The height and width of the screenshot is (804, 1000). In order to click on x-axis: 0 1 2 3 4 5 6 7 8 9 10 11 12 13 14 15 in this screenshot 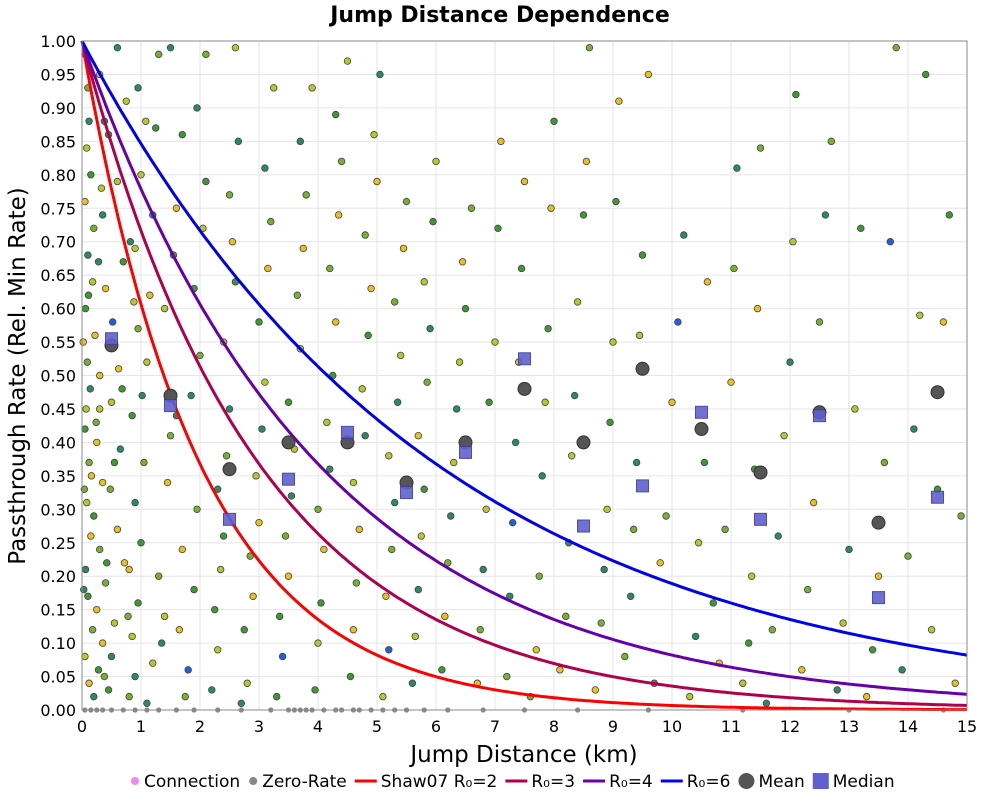, I will do `click(527, 726)`.